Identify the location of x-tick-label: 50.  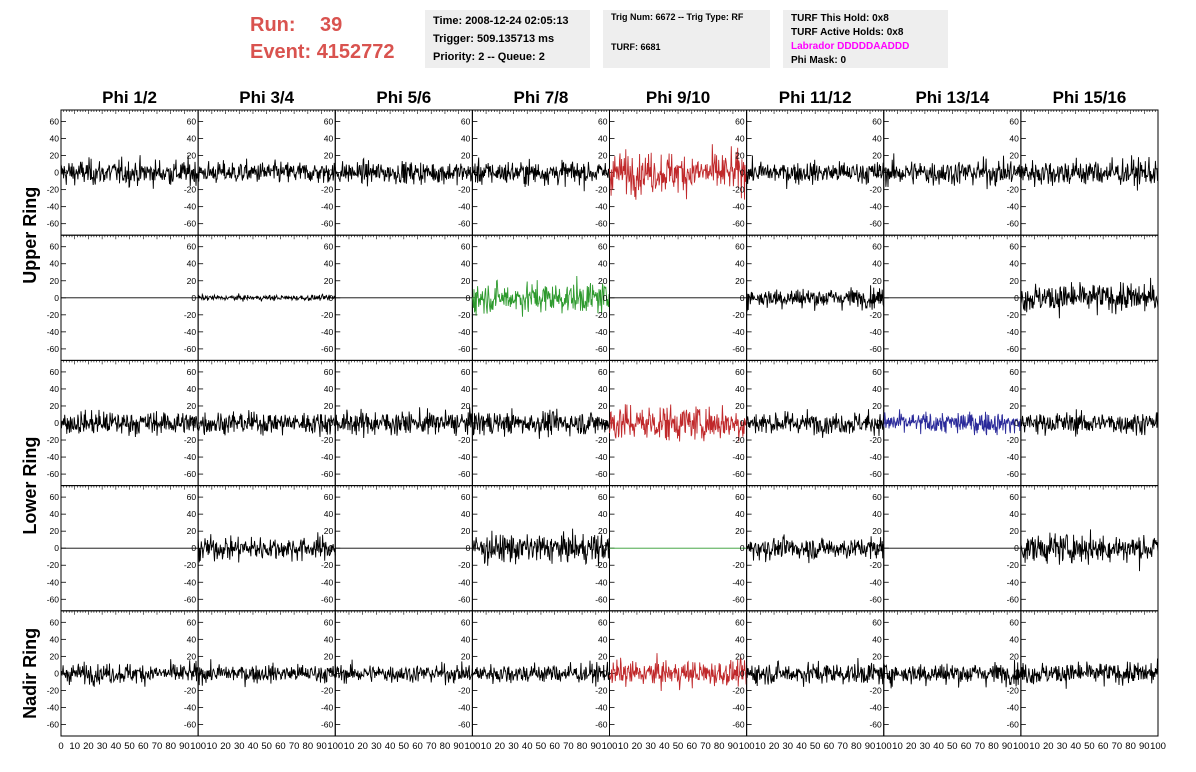
(678, 746).